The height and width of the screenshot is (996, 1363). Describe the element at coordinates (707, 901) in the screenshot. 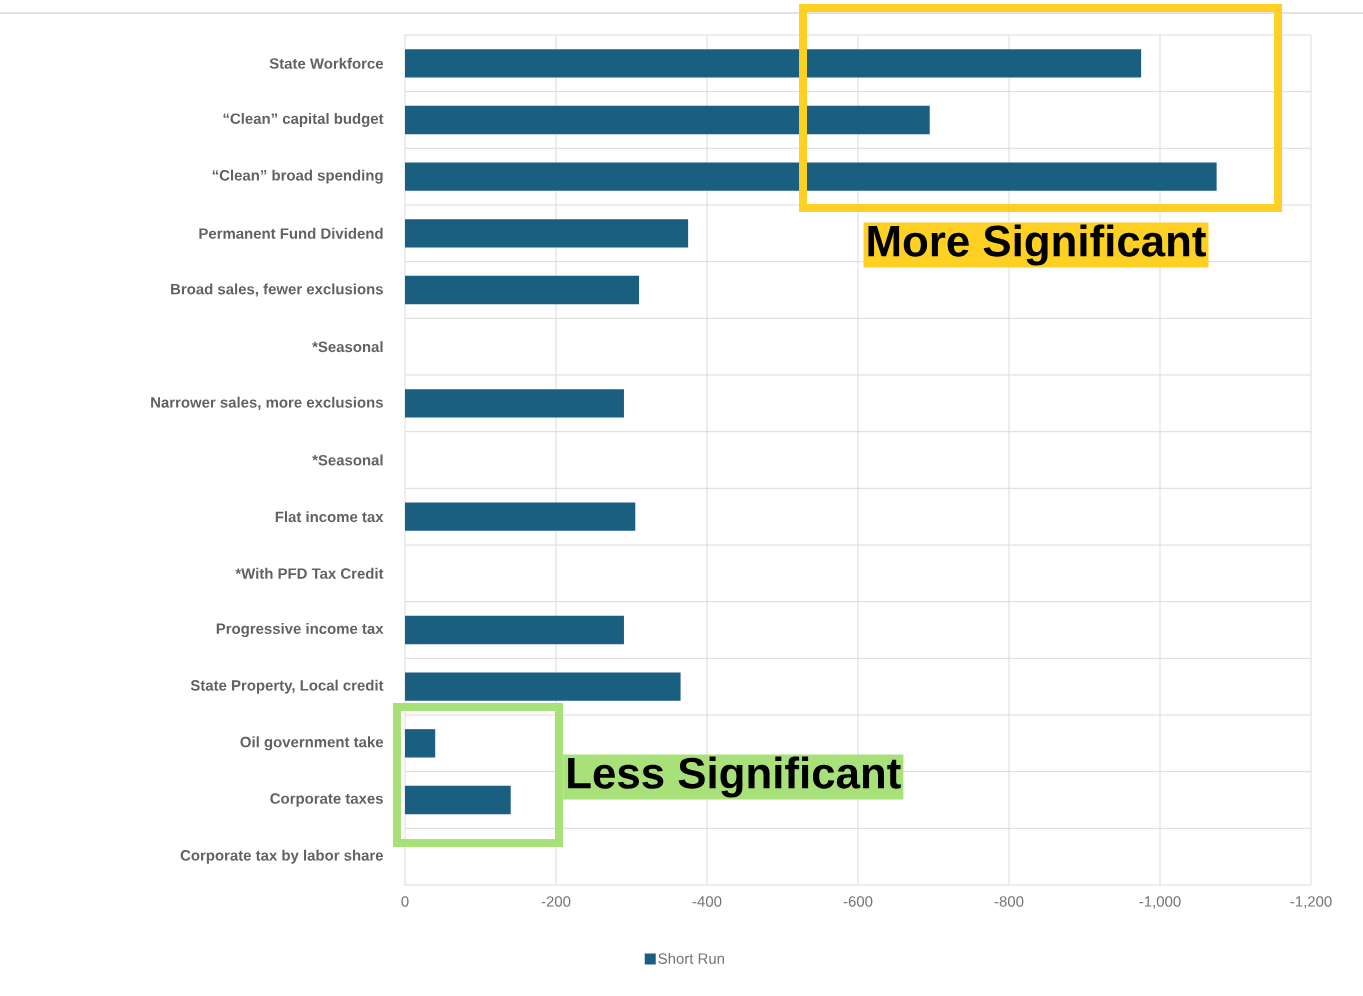

I see `x-tick-label: -400` at that location.